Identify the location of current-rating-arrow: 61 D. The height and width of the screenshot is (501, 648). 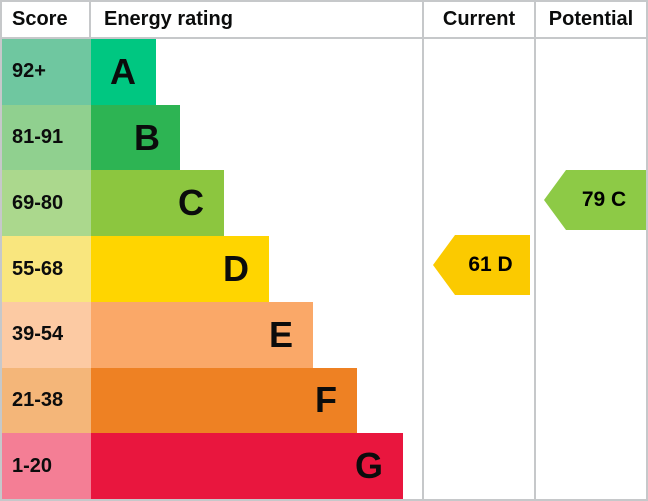
(481, 265).